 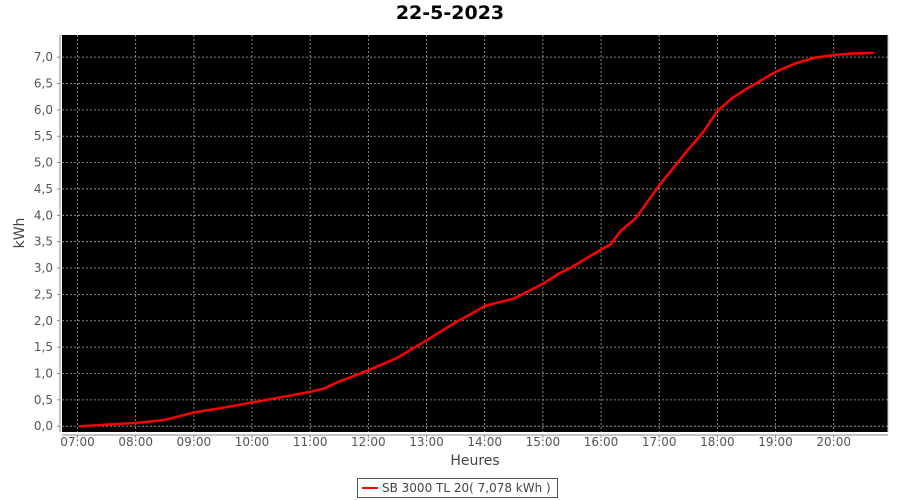 I want to click on x-tick-label: 16:00, so click(x=601, y=442).